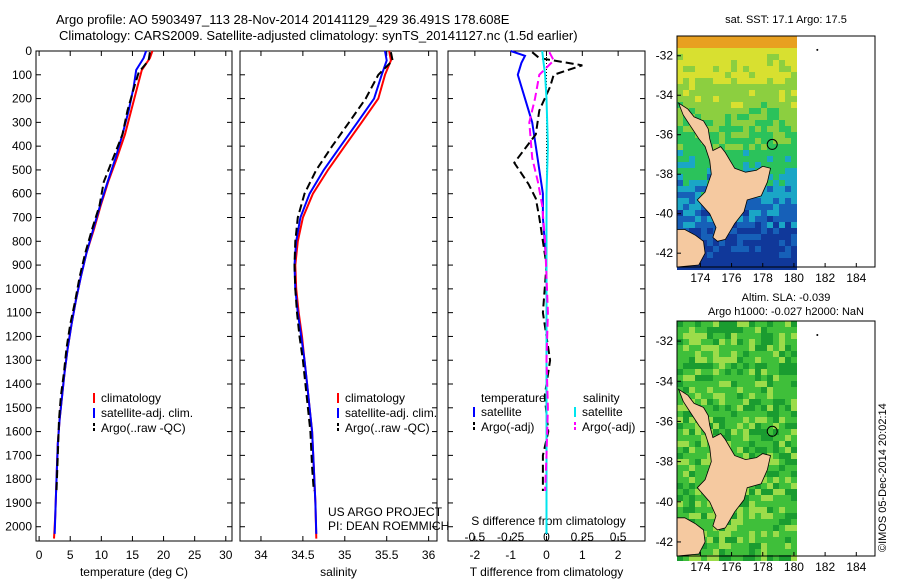 The width and height of the screenshot is (900, 580). Describe the element at coordinates (387, 428) in the screenshot. I see `legend-label: Argo(..raw -QC)` at that location.